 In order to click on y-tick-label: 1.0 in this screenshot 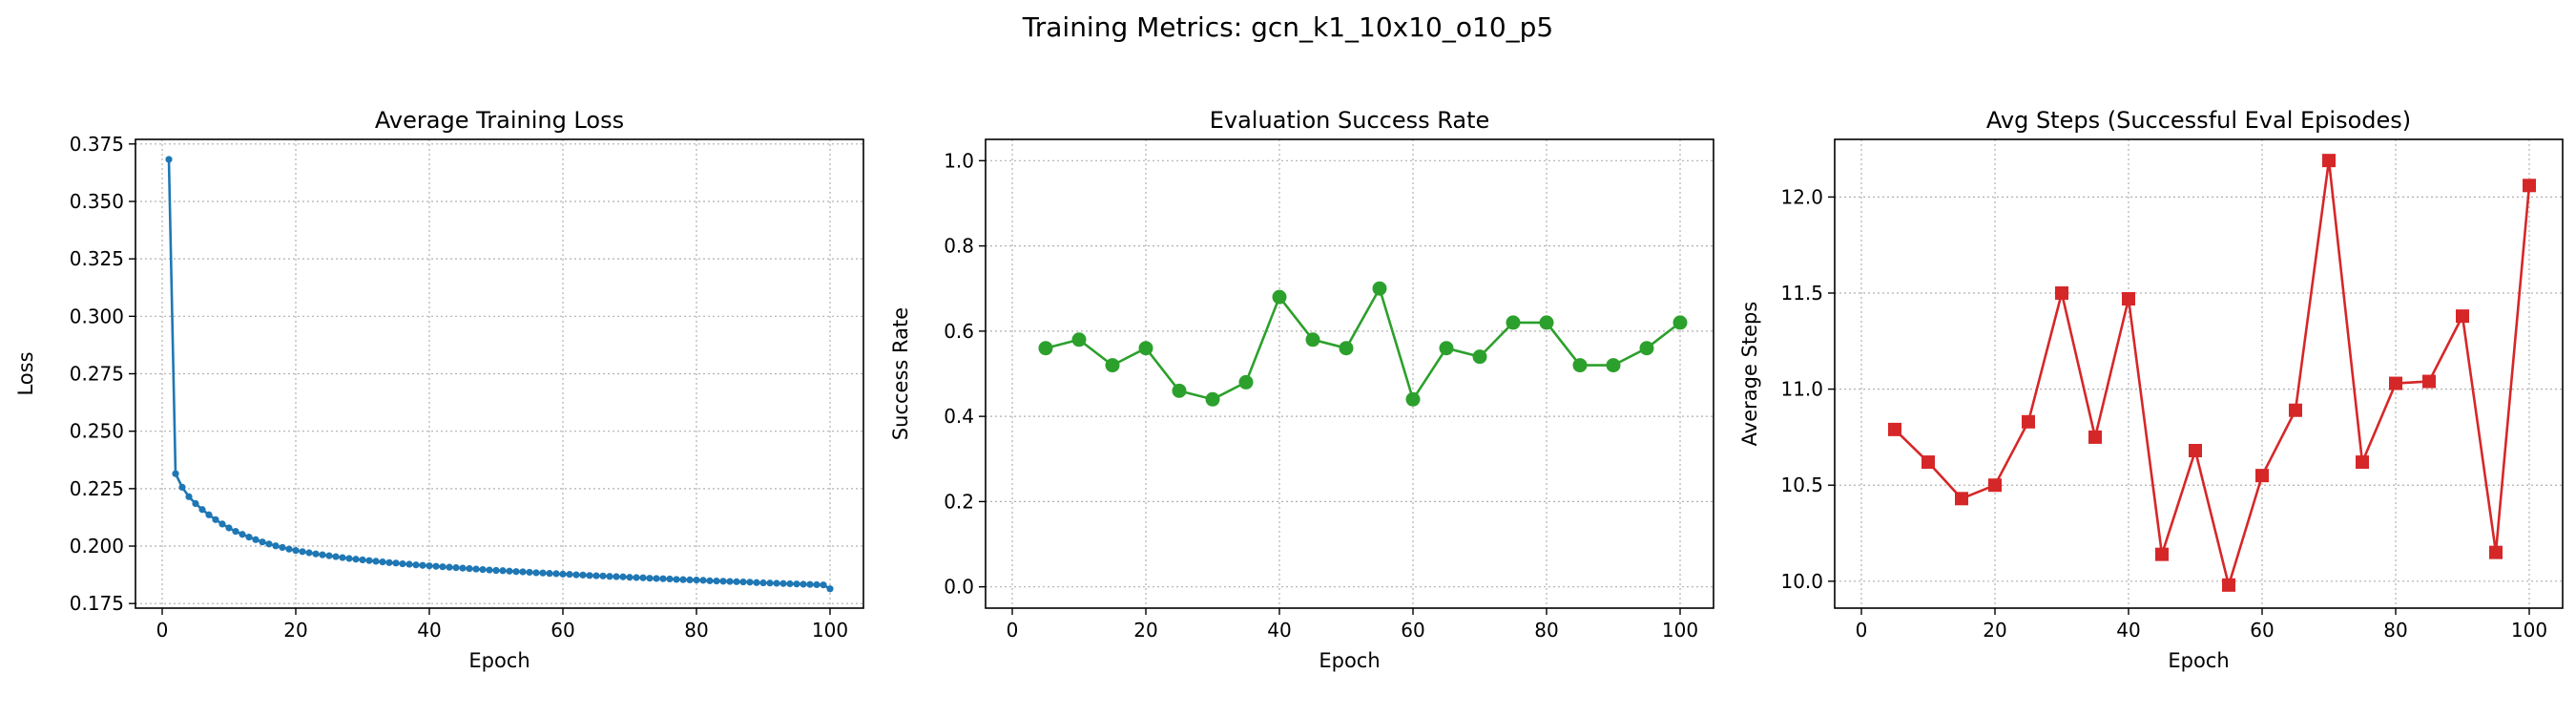, I will do `click(959, 160)`.